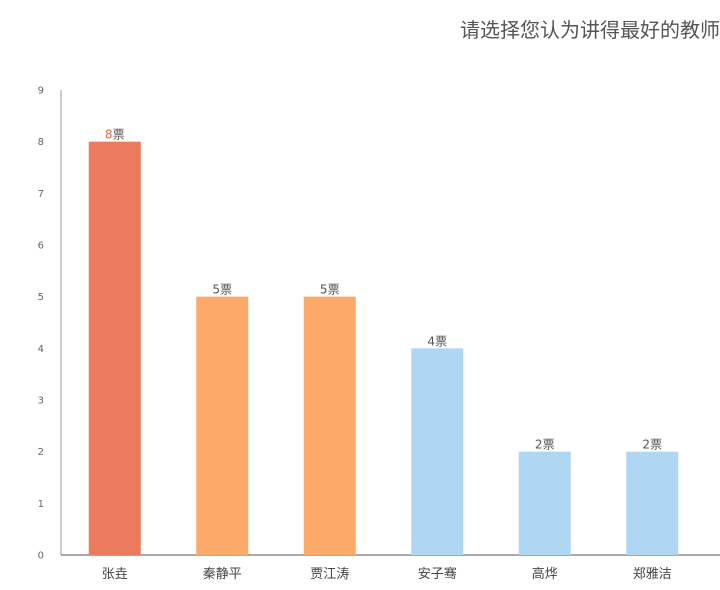 Image resolution: width=720 pixels, height=590 pixels. What do you see at coordinates (41, 91) in the screenshot?
I see `y-tick-label: 9` at bounding box center [41, 91].